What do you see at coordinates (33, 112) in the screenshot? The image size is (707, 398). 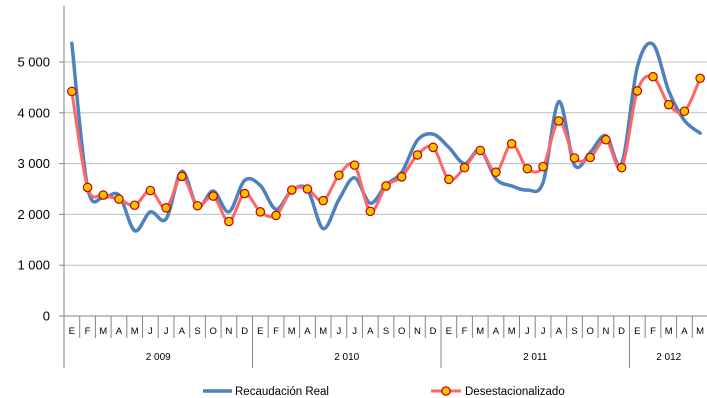 I see `y-tick-label: 4 000` at bounding box center [33, 112].